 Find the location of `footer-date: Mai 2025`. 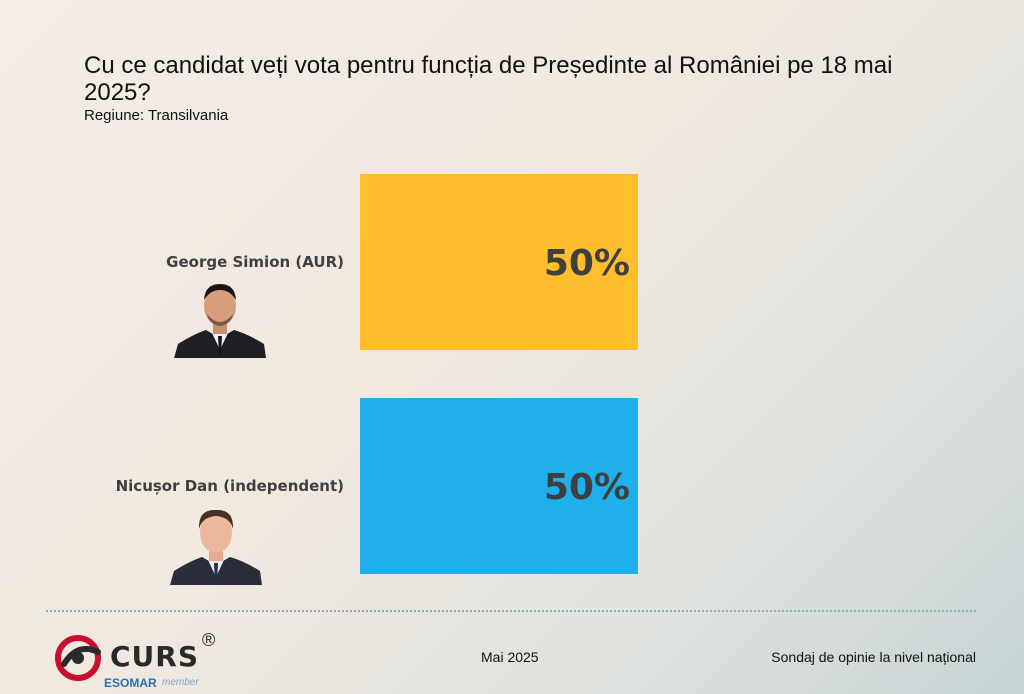

footer-date: Mai 2025 is located at coordinates (510, 657).